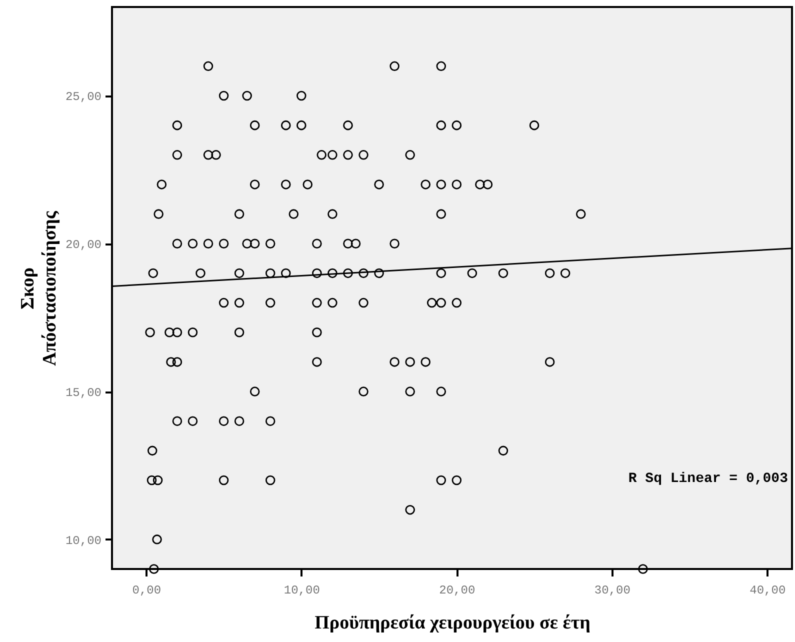 The image size is (795, 642). I want to click on x-tick-label: 20,00, so click(457, 591).